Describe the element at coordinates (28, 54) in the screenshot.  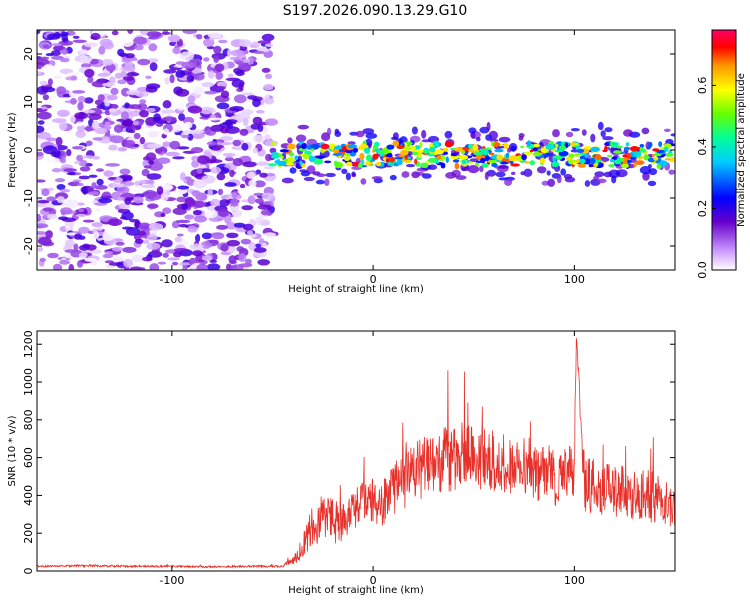
I see `spectrogram-y-tick-label: 20` at that location.